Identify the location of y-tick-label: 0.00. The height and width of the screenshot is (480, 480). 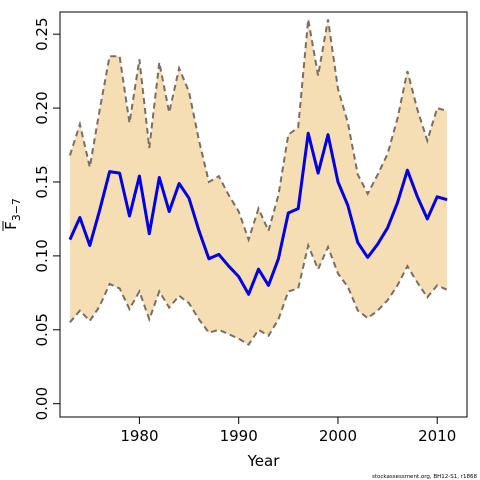
(42, 403).